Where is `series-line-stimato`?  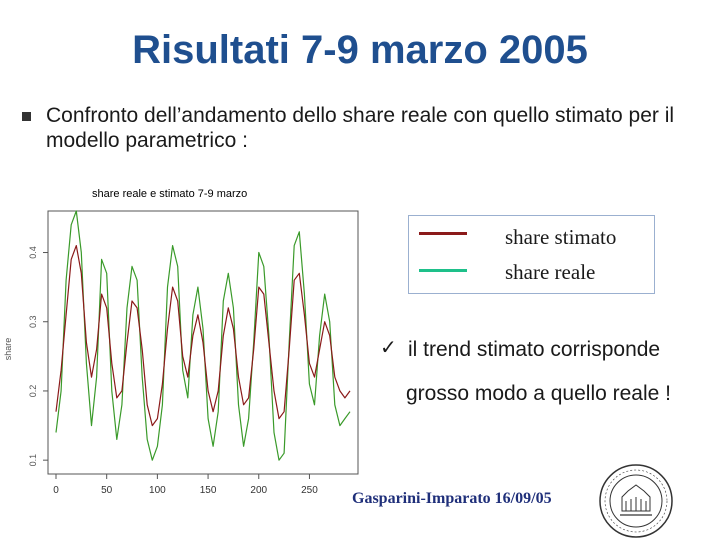 series-line-stimato is located at coordinates (203, 335).